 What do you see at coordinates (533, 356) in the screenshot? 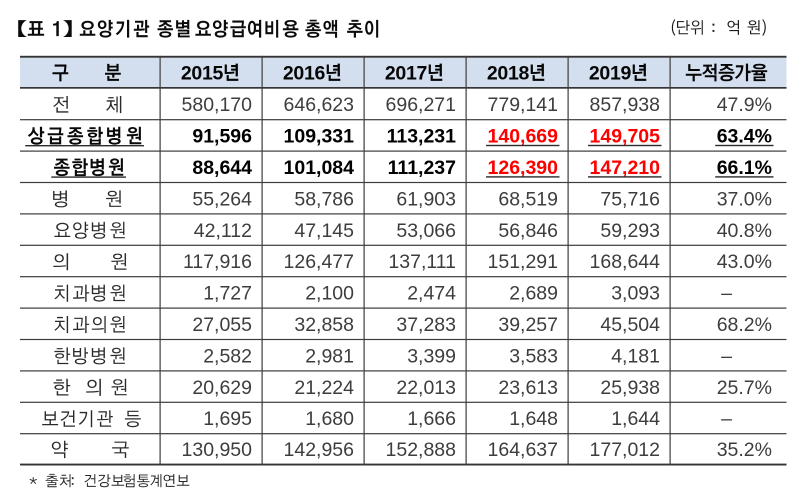
I see `svg-text: 3,583` at bounding box center [533, 356].